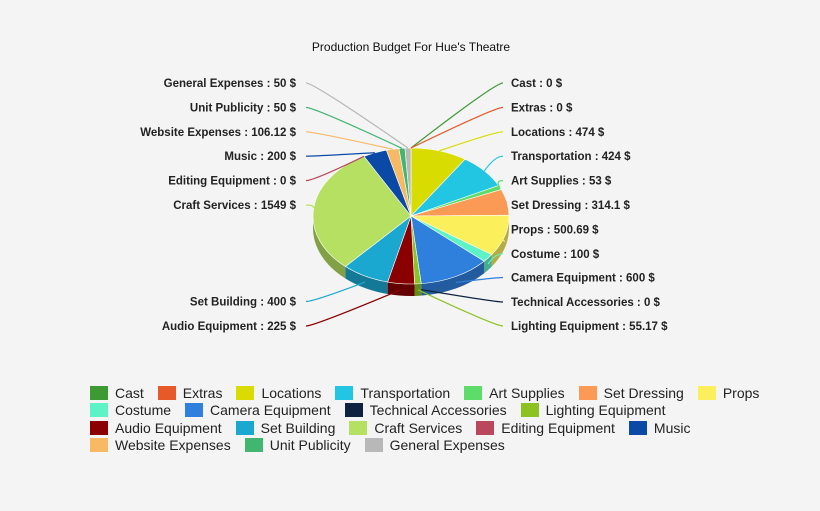  I want to click on data-label-props: Props : 500.69 $, so click(555, 230).